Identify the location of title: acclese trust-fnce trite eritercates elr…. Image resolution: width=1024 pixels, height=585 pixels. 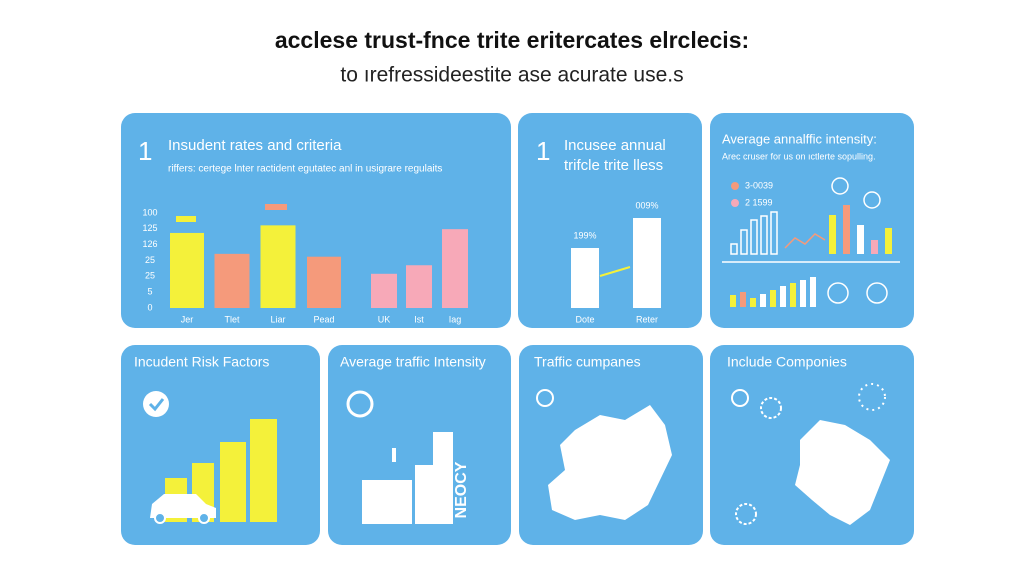
(512, 40).